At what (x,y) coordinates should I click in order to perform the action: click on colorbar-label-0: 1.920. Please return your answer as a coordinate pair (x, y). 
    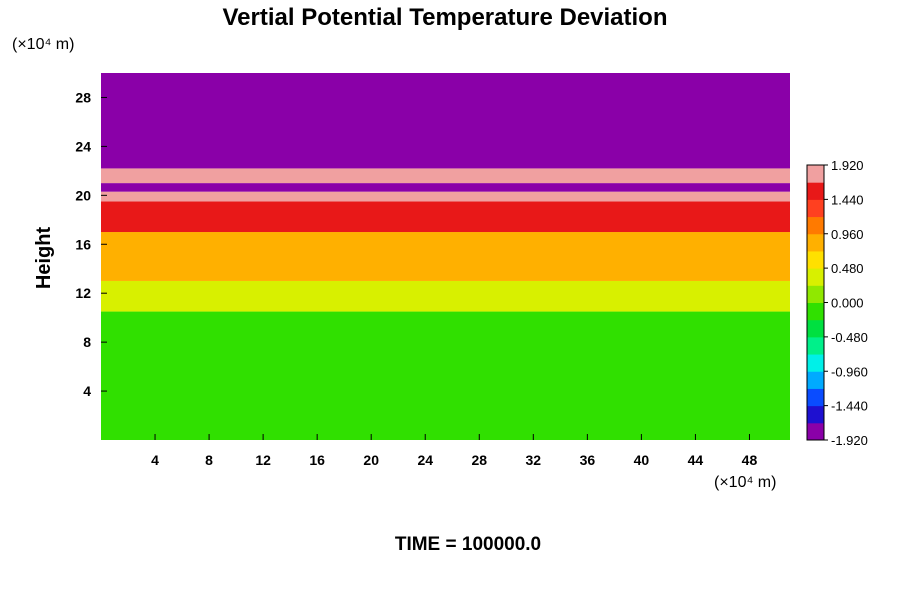
    Looking at the image, I should click on (847, 165).